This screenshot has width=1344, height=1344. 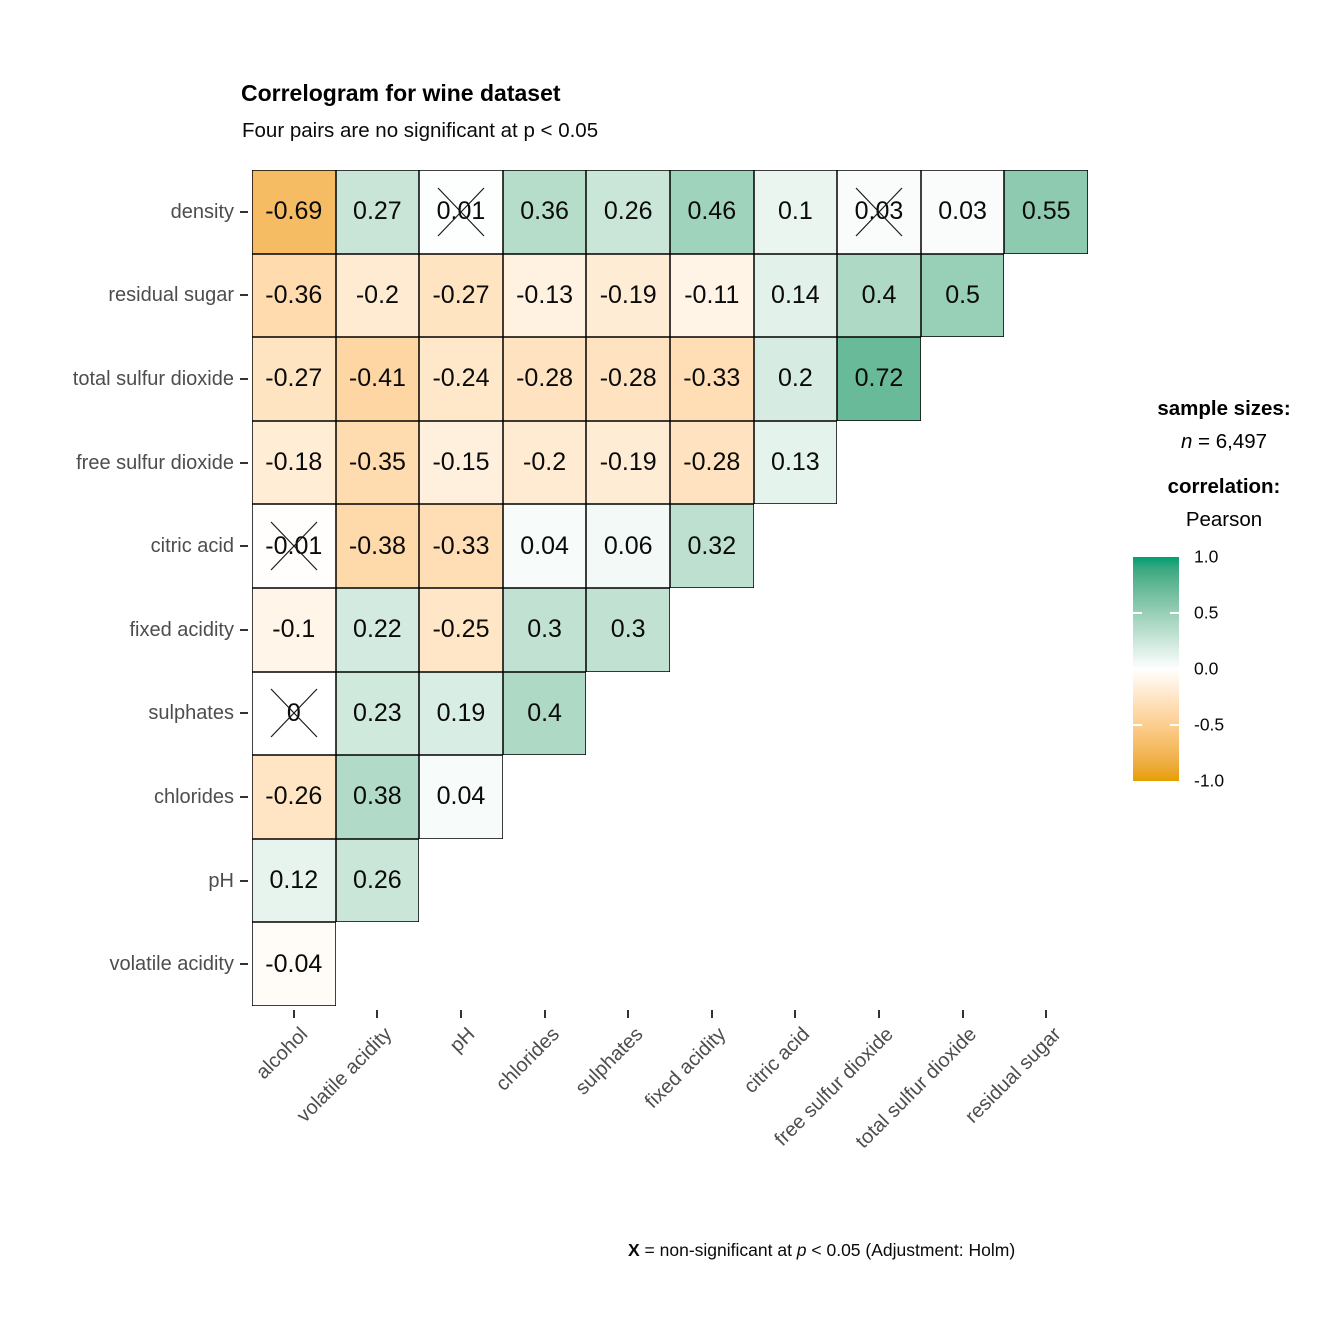 I want to click on correlation-value: 0.27, so click(x=377, y=211).